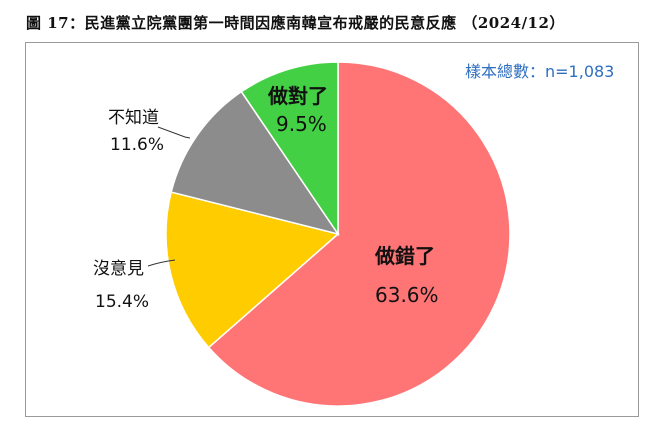 The image size is (656, 428). Describe the element at coordinates (405, 256) in the screenshot. I see `label-wrong-name: 做錯了` at that location.